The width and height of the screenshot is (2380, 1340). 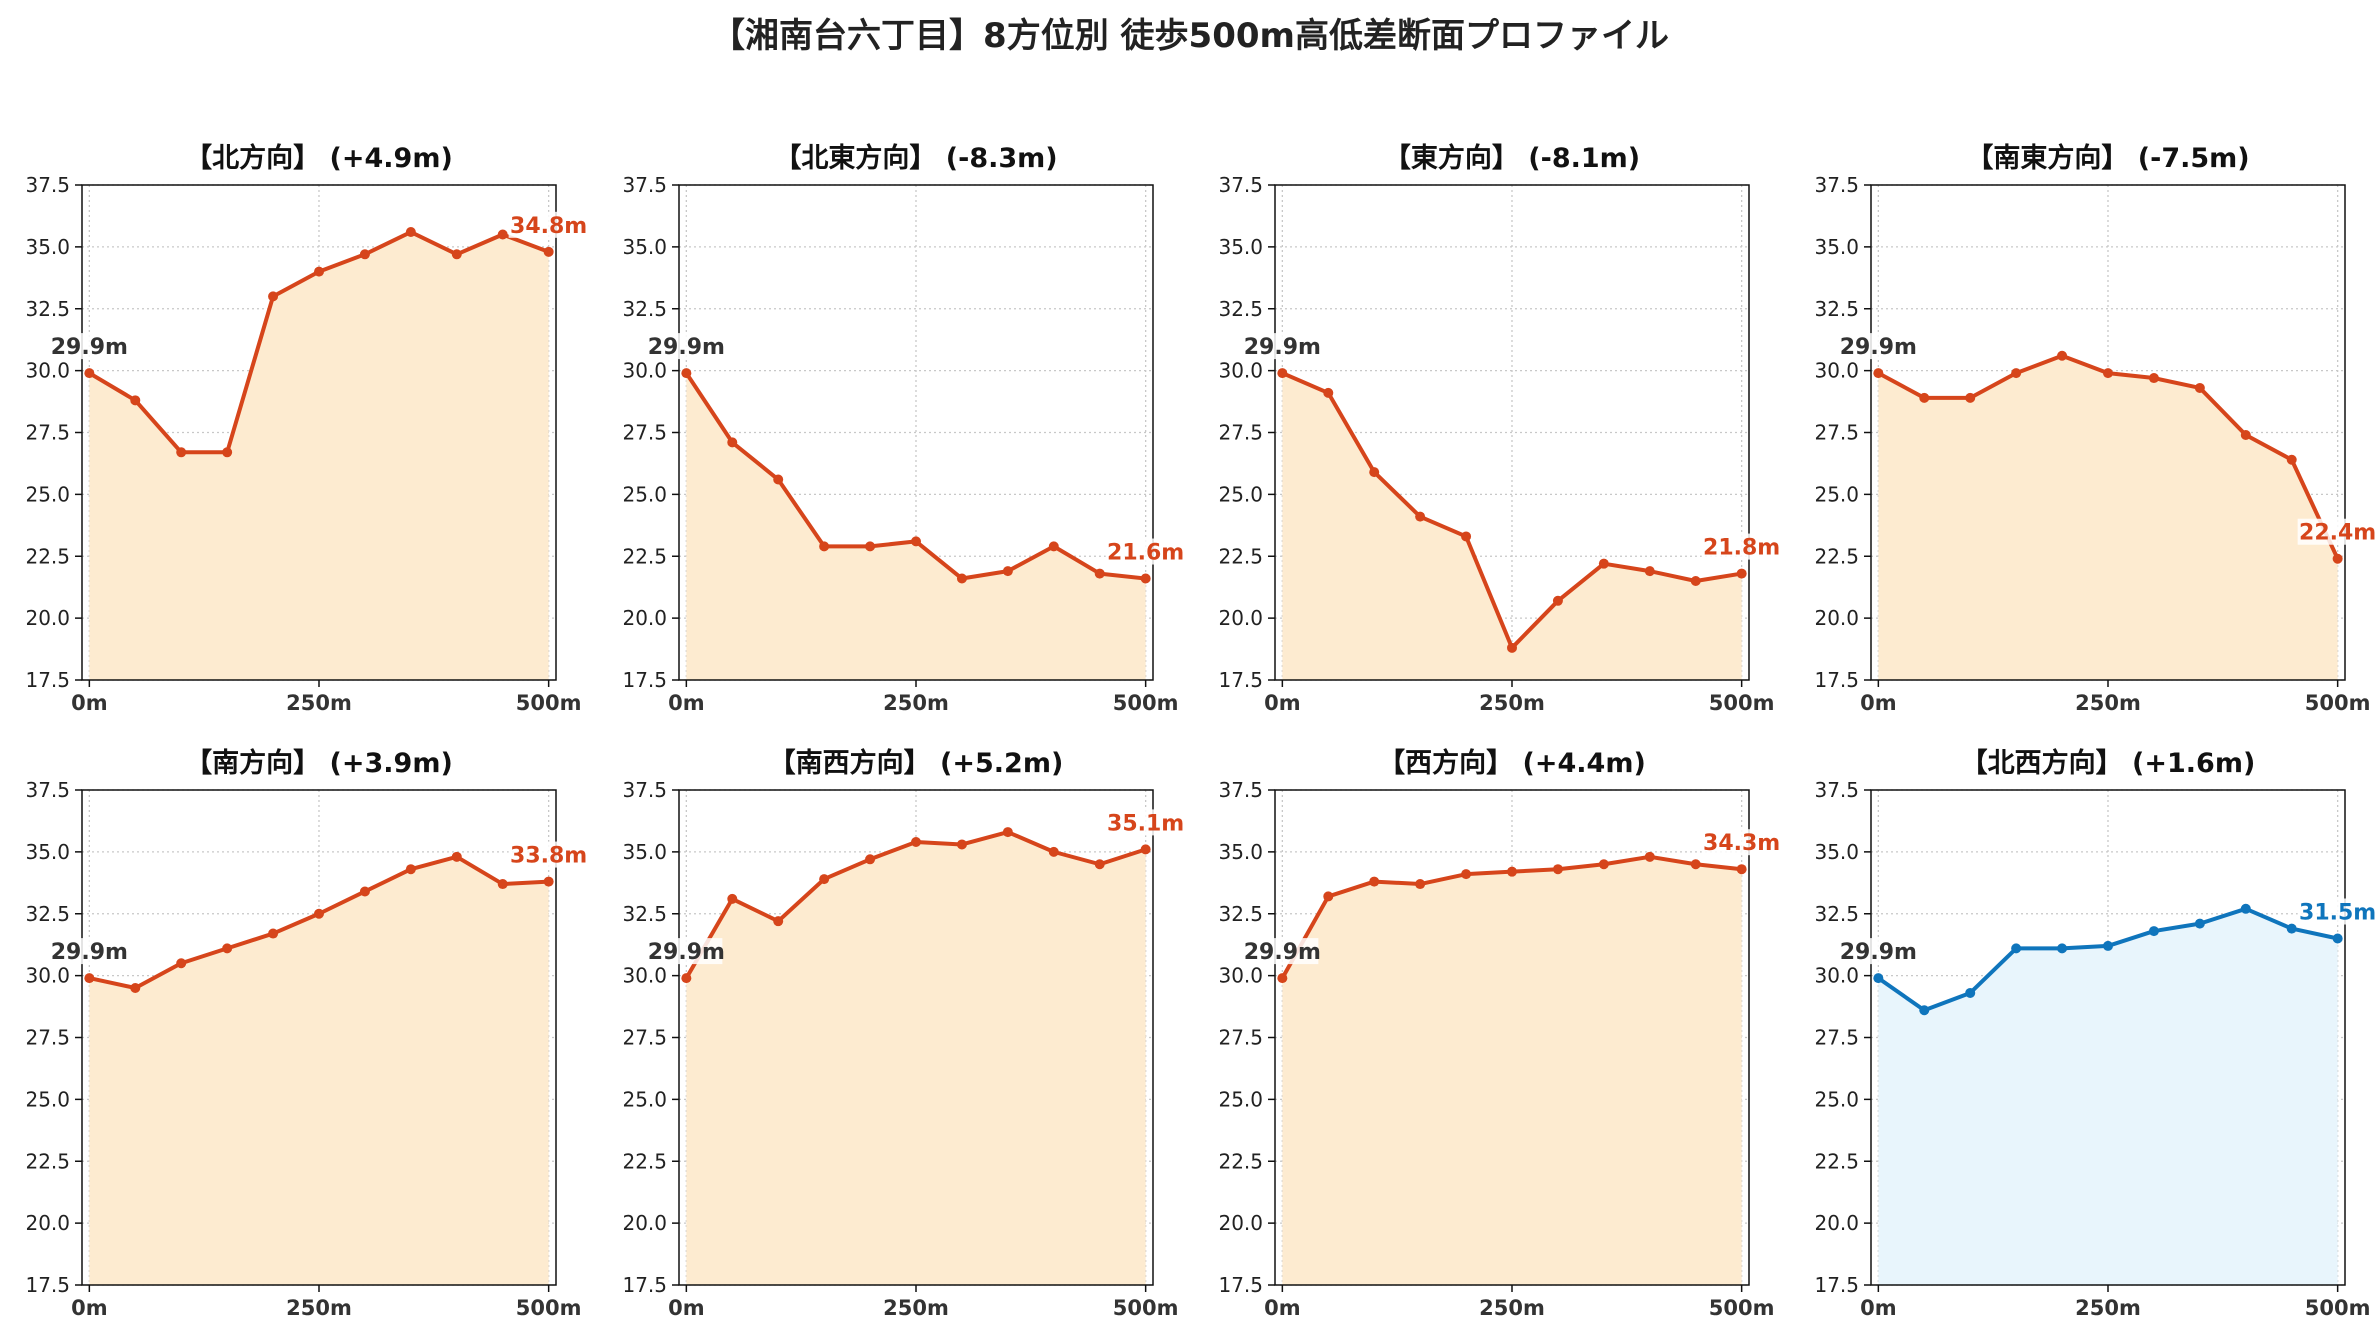 What do you see at coordinates (1512, 763) in the screenshot?
I see `chart-title: 【西方向】 (+4.4m)` at bounding box center [1512, 763].